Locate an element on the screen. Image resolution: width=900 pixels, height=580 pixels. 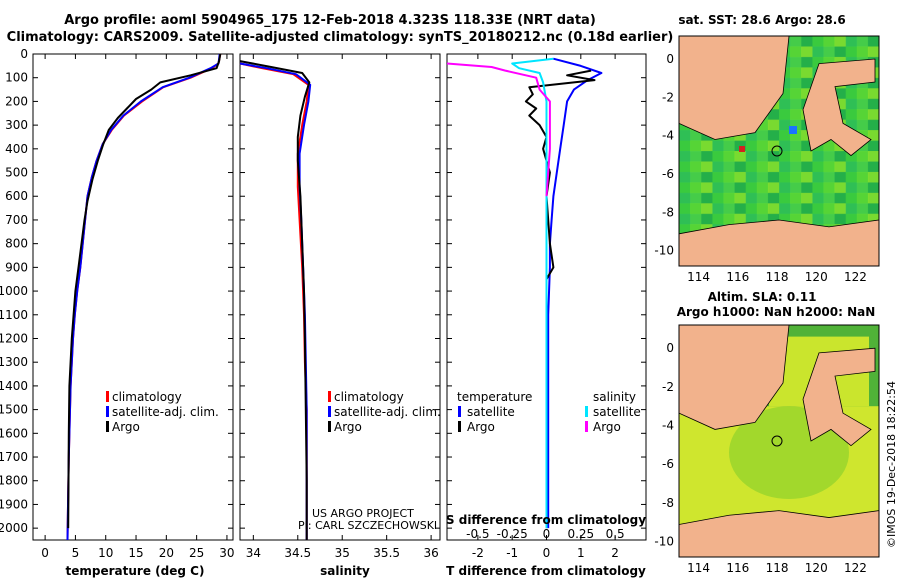
sla-map: 114 116 118 120 122 0 -2 -4 -6 -8 -10 is located at coordinates (767, 449).